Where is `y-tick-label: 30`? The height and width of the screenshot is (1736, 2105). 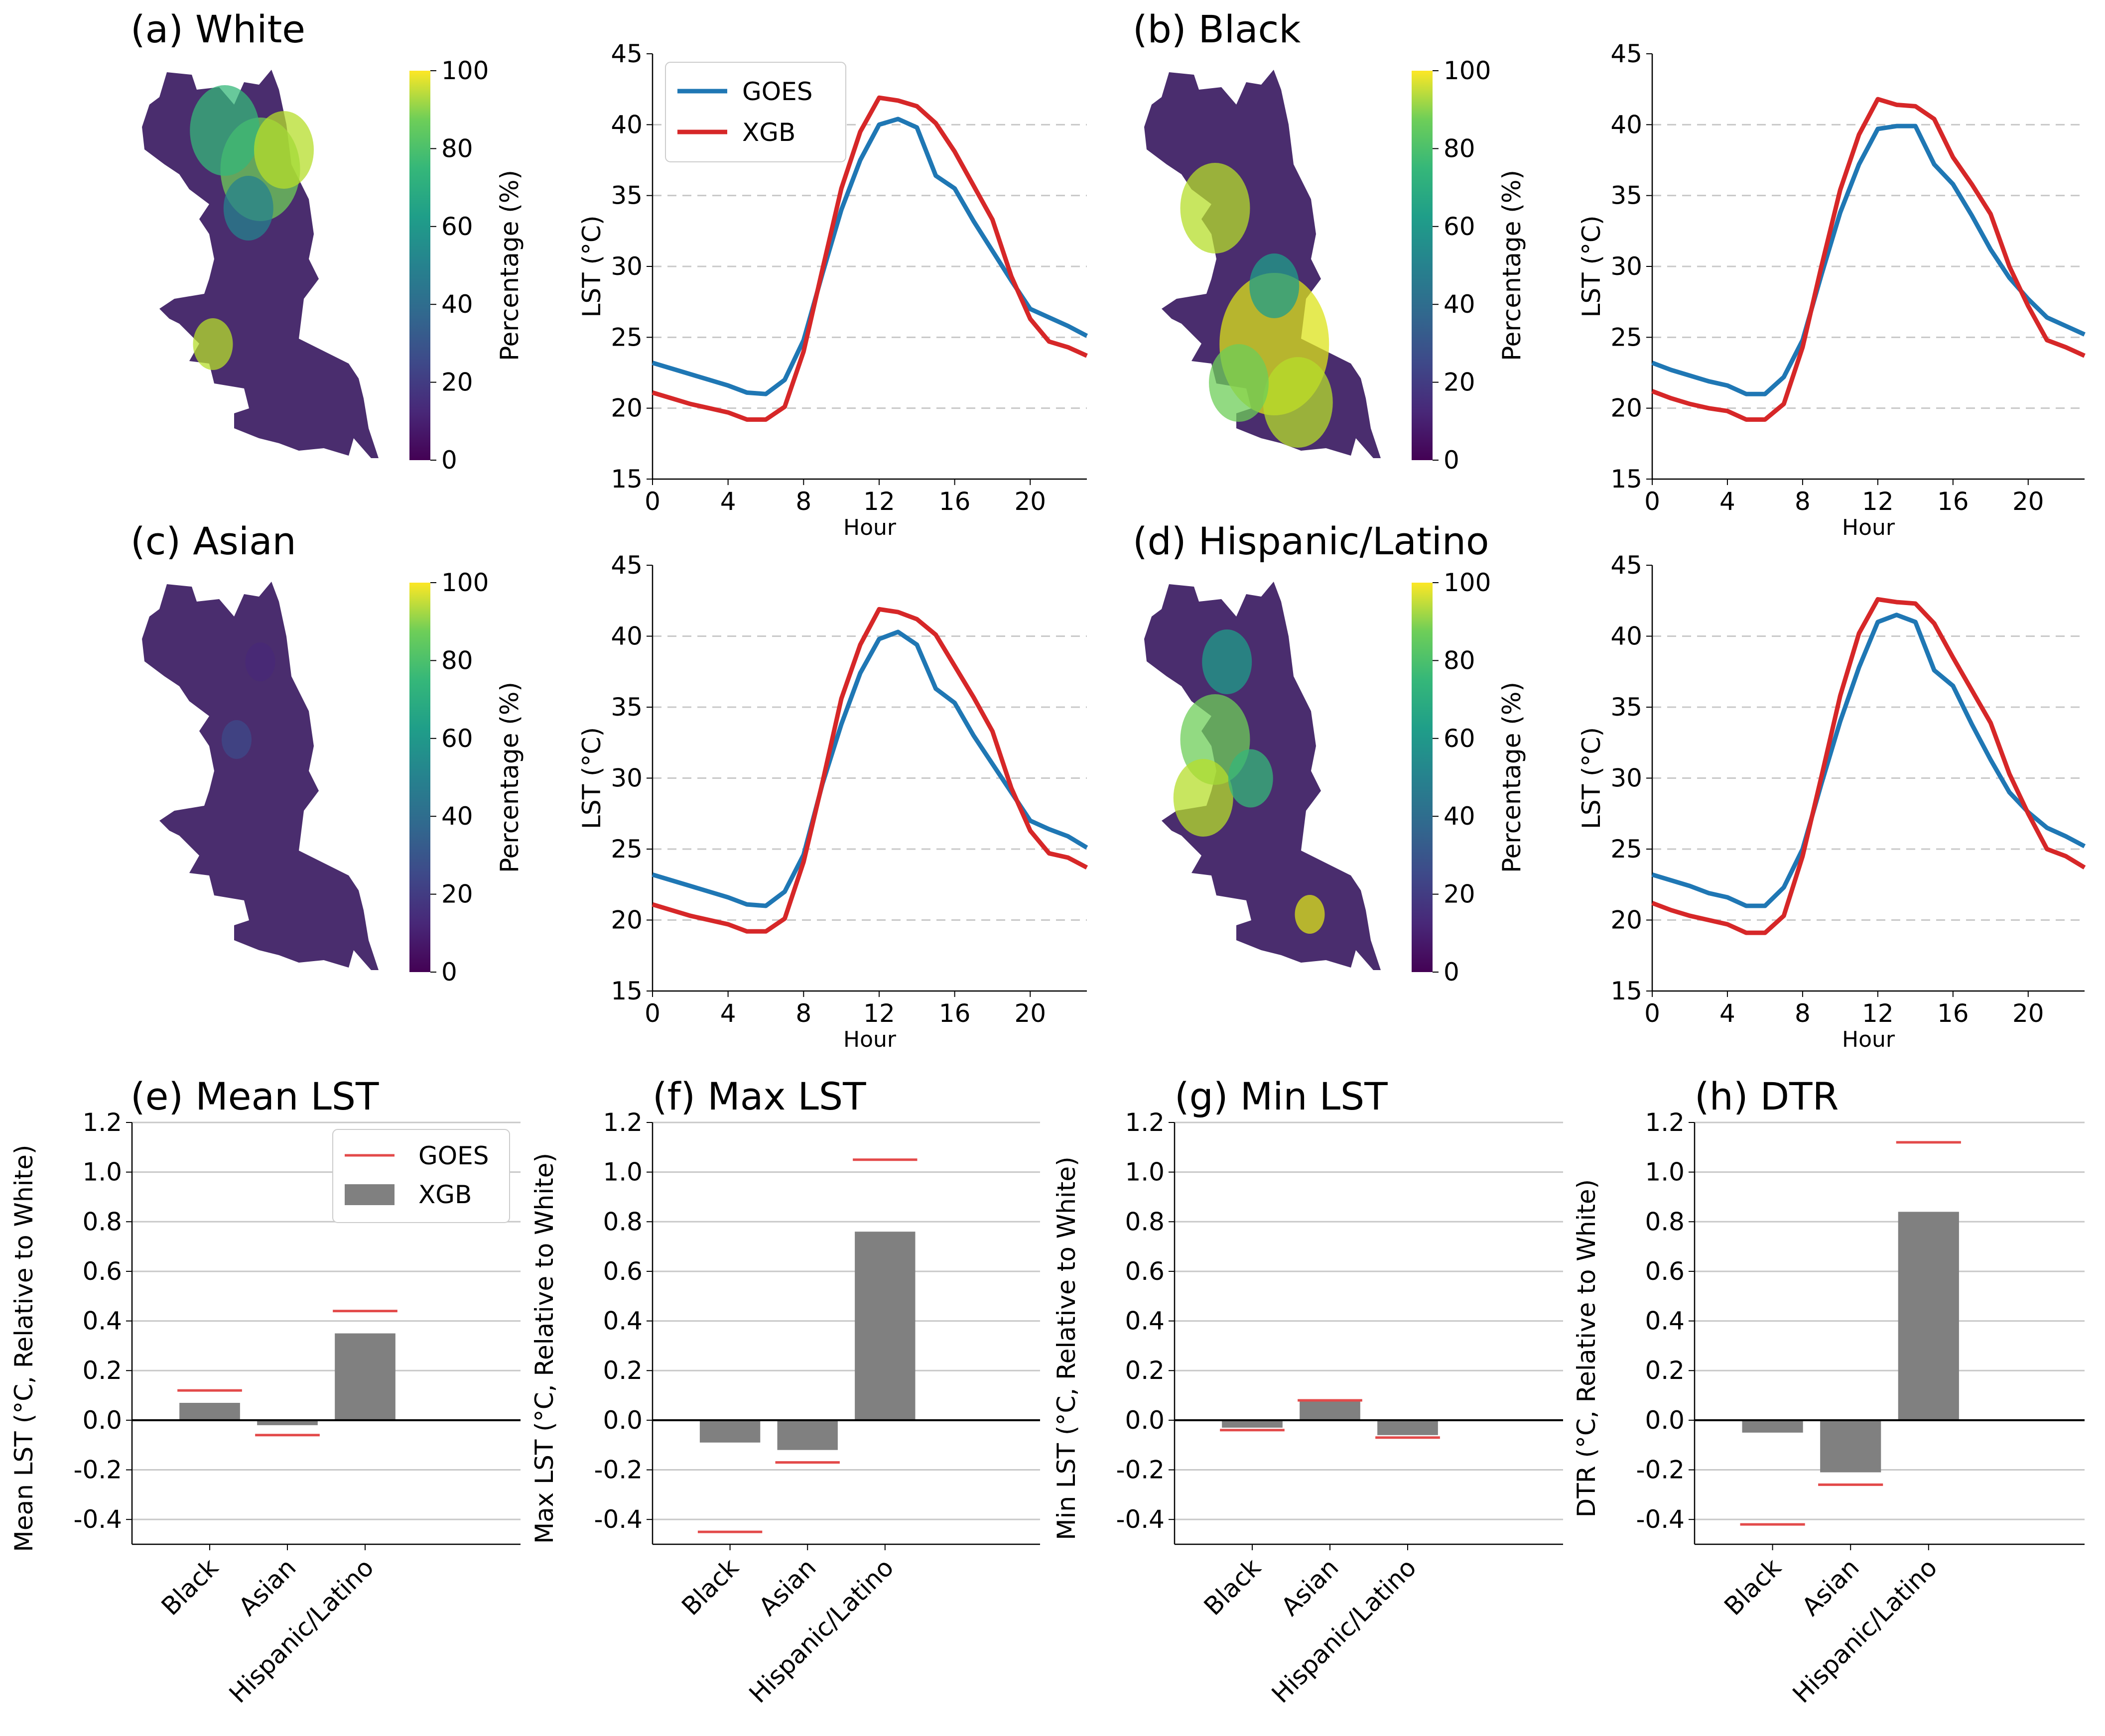 y-tick-label: 30 is located at coordinates (627, 267).